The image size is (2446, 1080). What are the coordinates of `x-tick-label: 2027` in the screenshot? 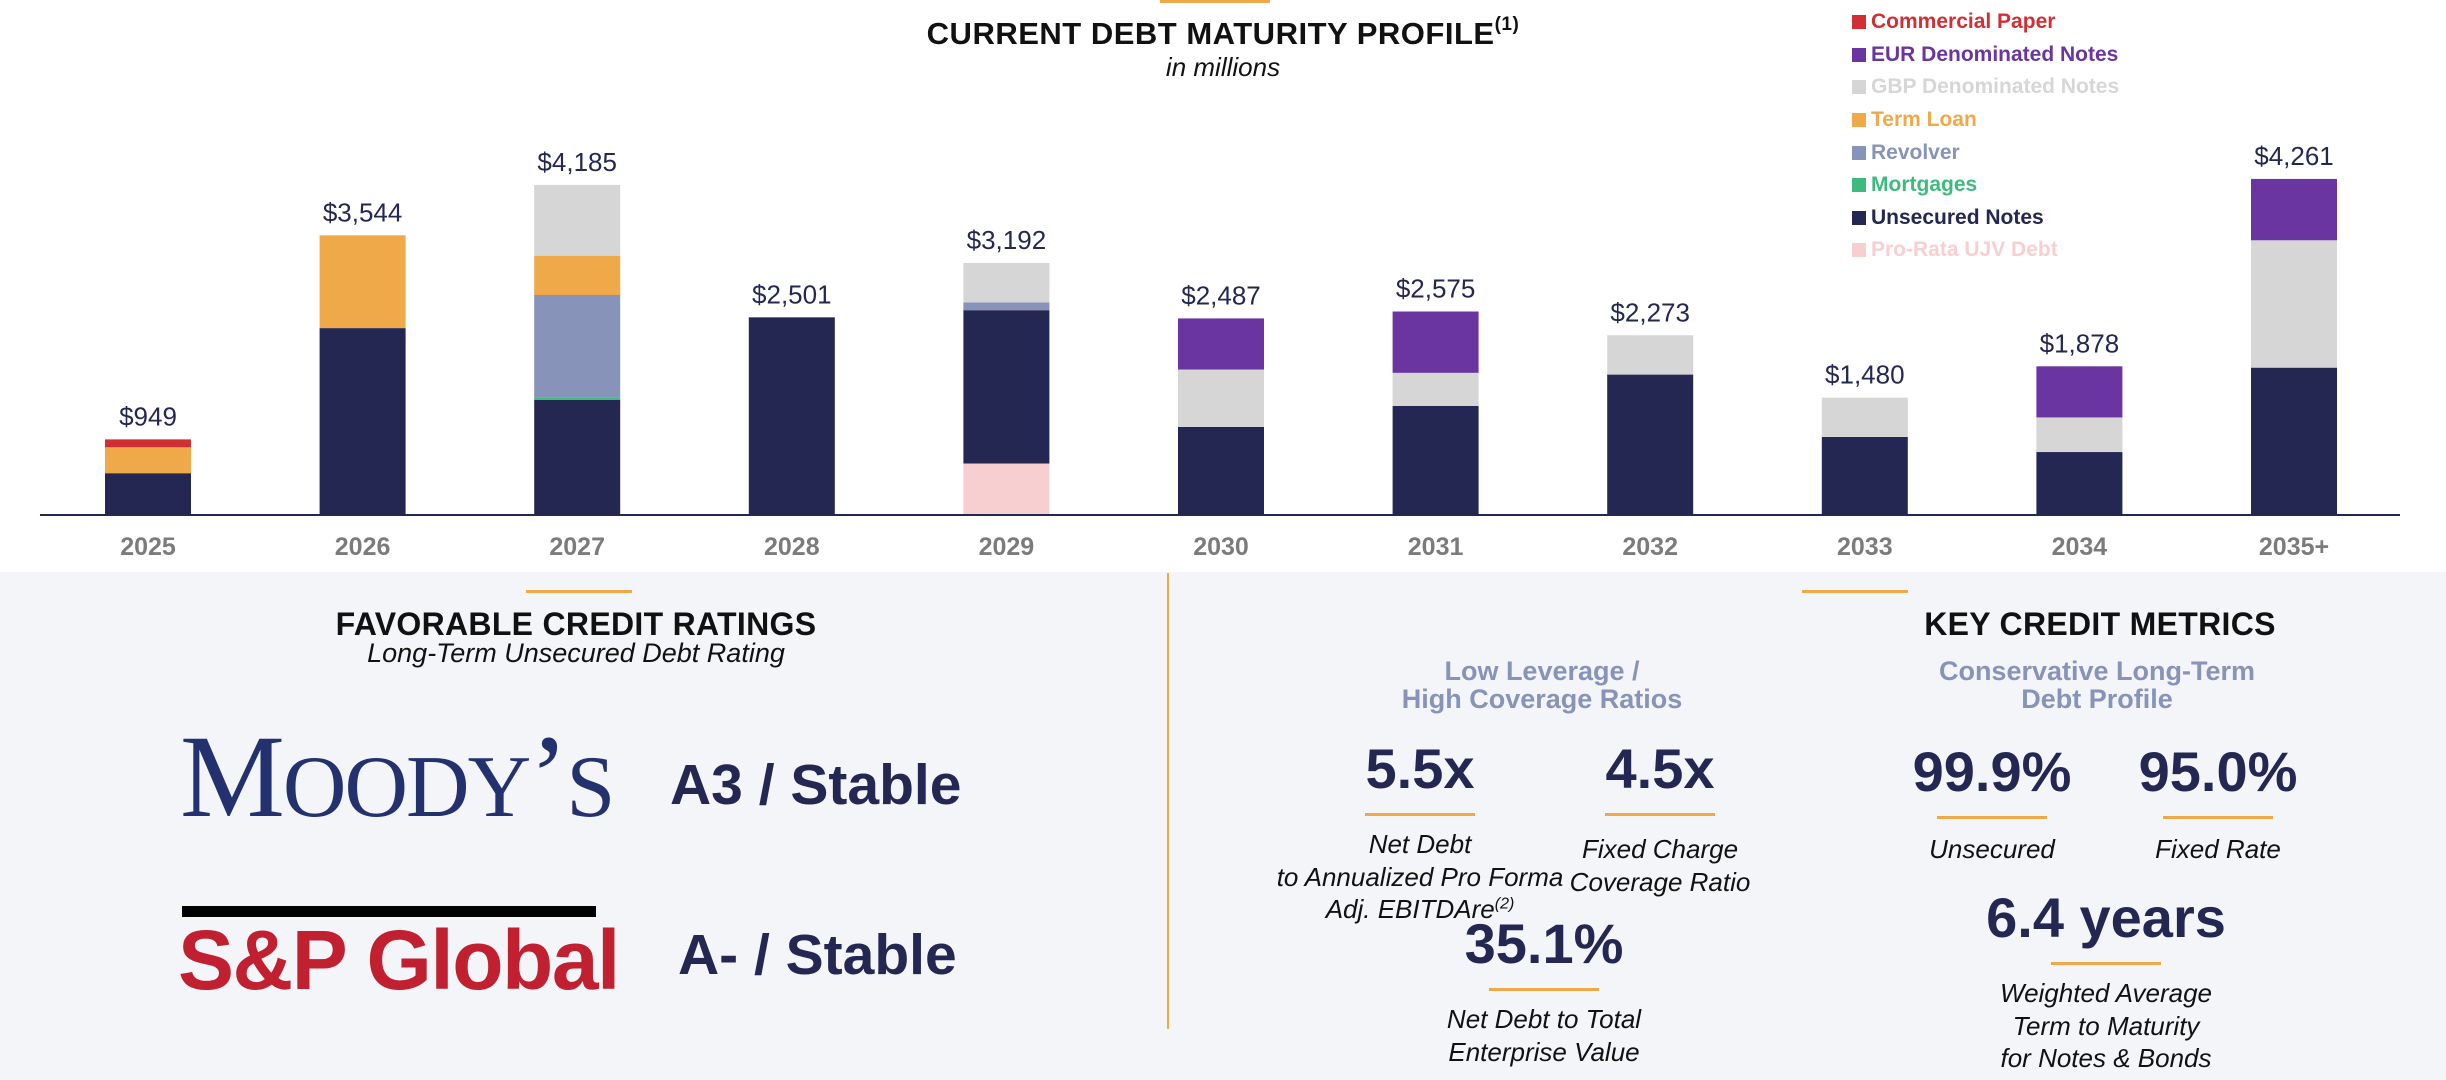 It's located at (577, 547).